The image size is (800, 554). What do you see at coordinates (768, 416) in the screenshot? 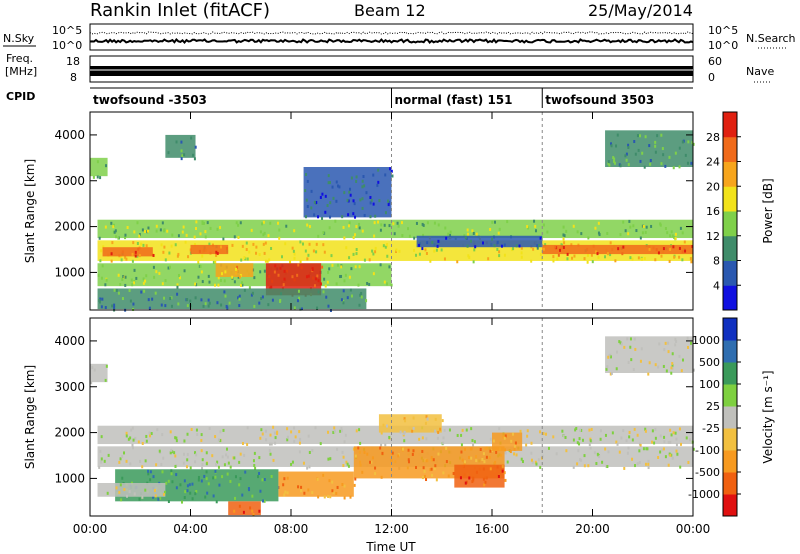
I see `colorbar-label: Velocity [m s⁻¹]` at bounding box center [768, 416].